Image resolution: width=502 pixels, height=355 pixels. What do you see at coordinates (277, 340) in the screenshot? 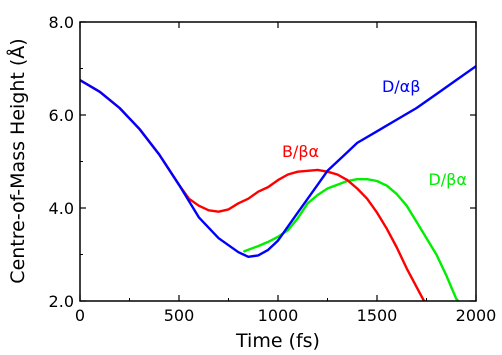
I see `x-axis-title: Time (fs)` at bounding box center [277, 340].